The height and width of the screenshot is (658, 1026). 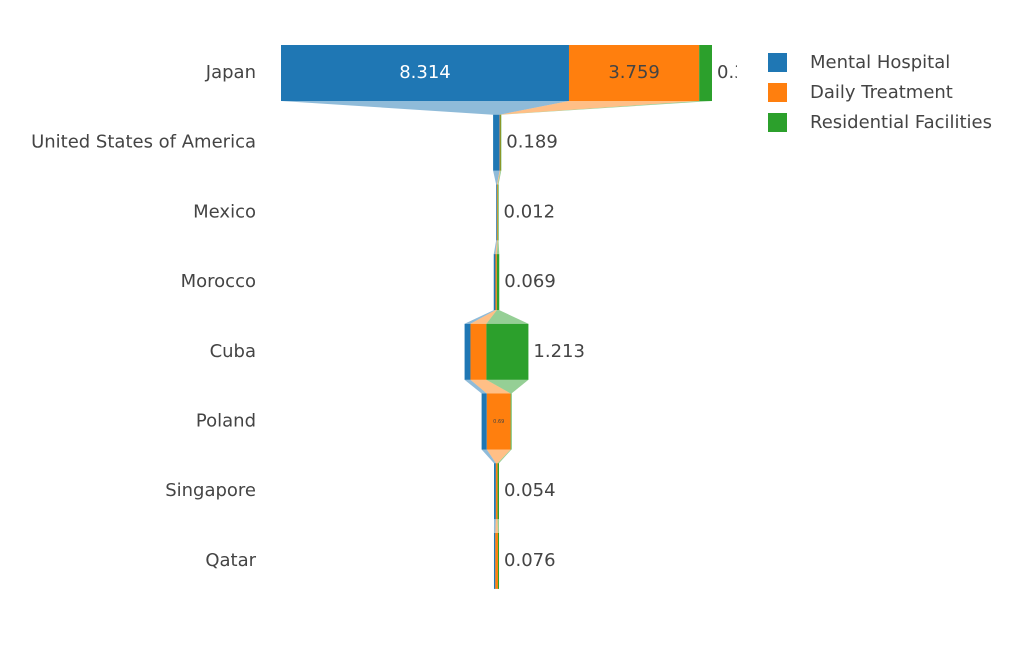 I want to click on value-label: 0.189, so click(x=532, y=142).